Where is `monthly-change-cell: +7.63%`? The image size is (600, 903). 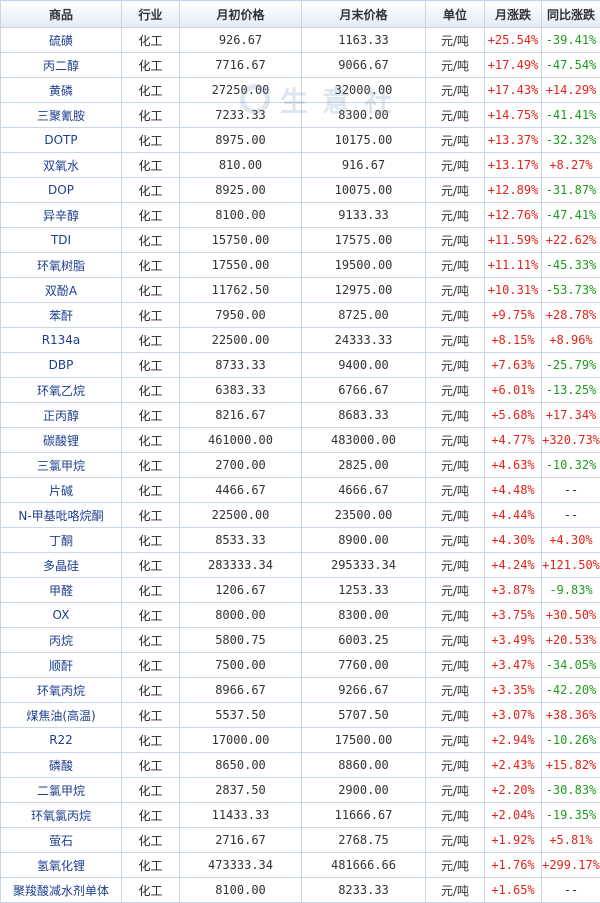 monthly-change-cell: +7.63% is located at coordinates (513, 365).